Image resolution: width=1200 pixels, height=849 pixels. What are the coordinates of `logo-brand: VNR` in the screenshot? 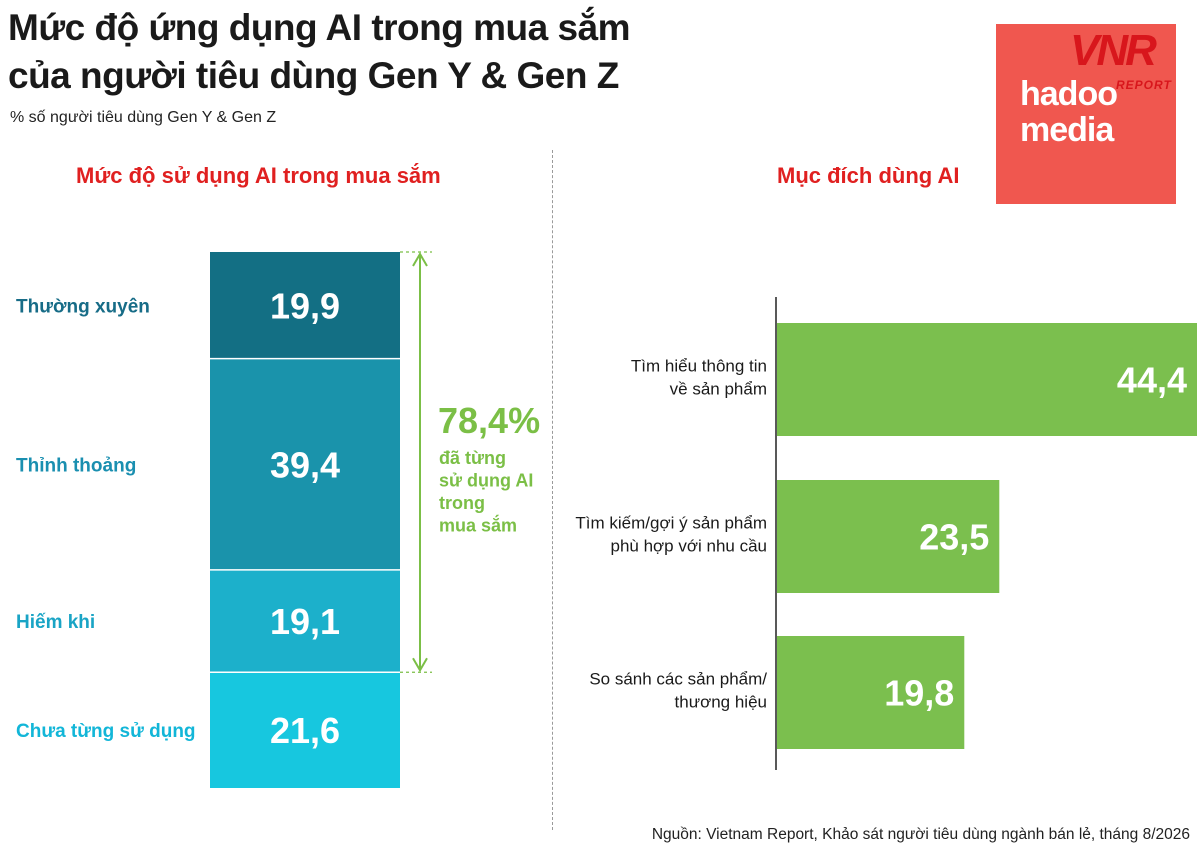 It's located at (1113, 50).